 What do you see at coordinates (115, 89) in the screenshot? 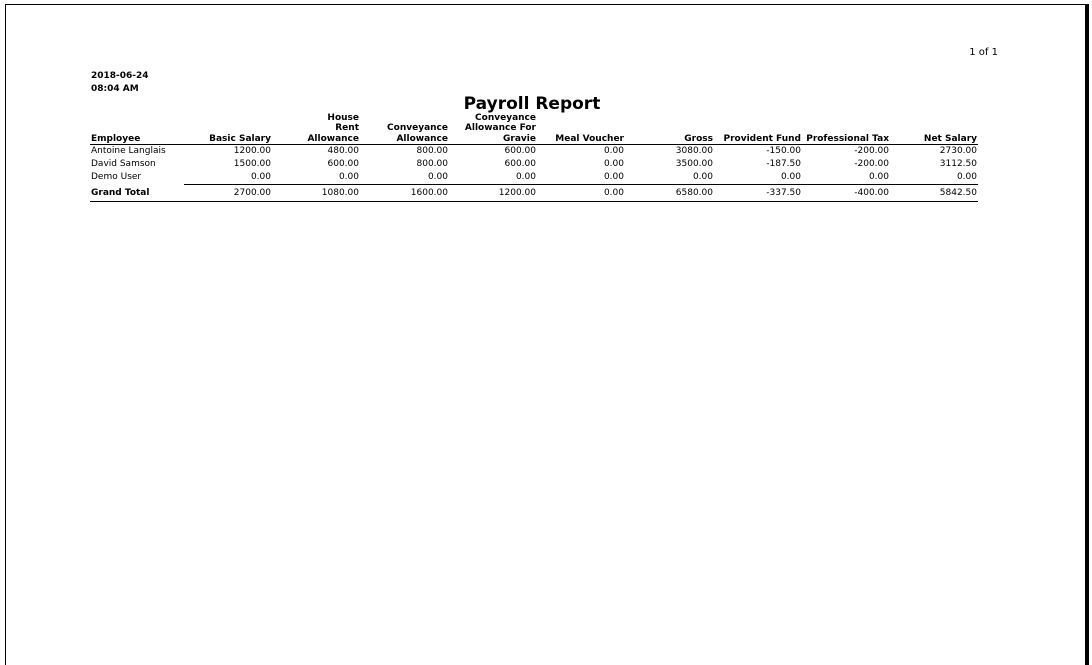
I see `report-time: 08:04 AM` at bounding box center [115, 89].